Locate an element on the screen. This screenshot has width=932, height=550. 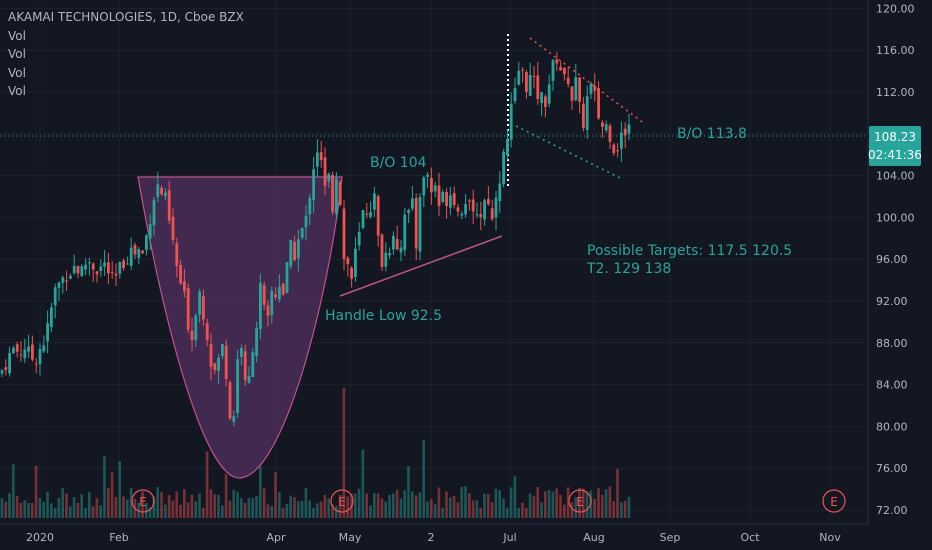
symbol-title: AKAMAI TECHNOLOGIES, 1D, Cboe BZX is located at coordinates (126, 17).